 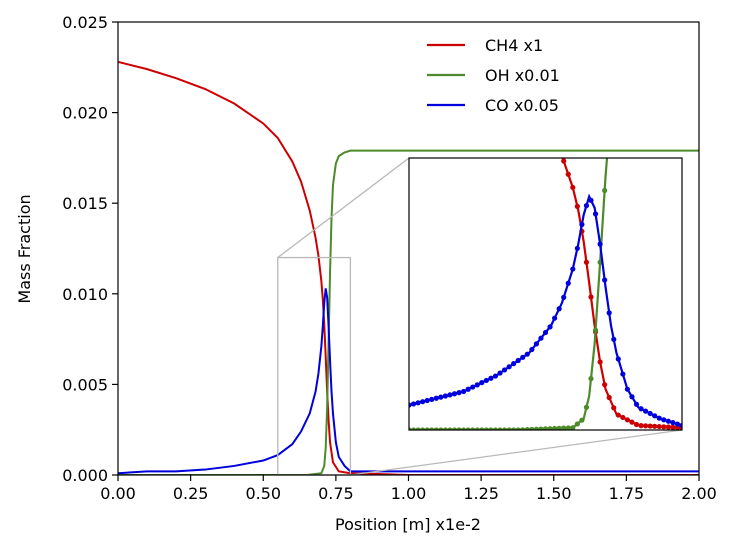 I want to click on zoom-region-box, so click(x=314, y=366).